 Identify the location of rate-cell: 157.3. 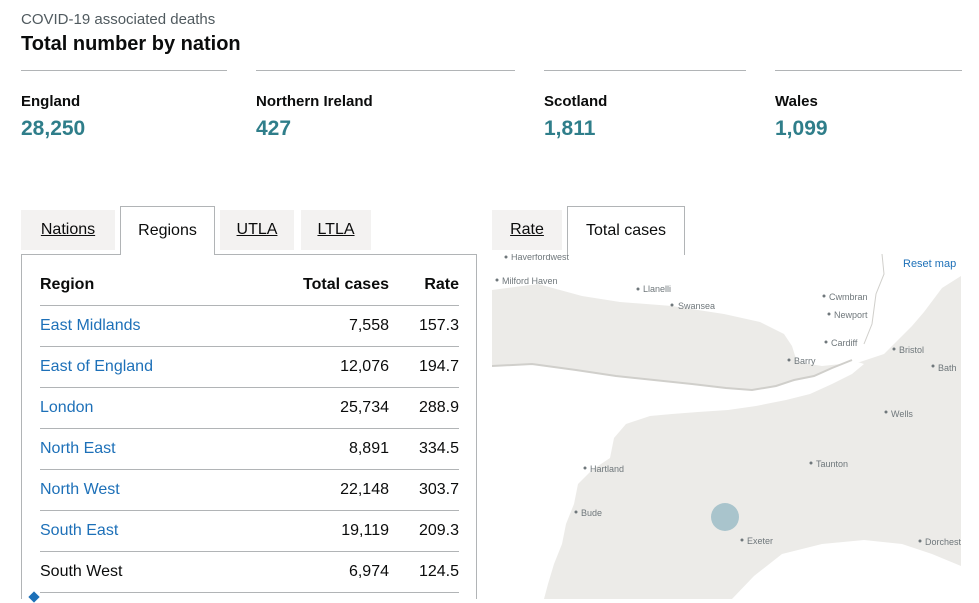
(424, 326).